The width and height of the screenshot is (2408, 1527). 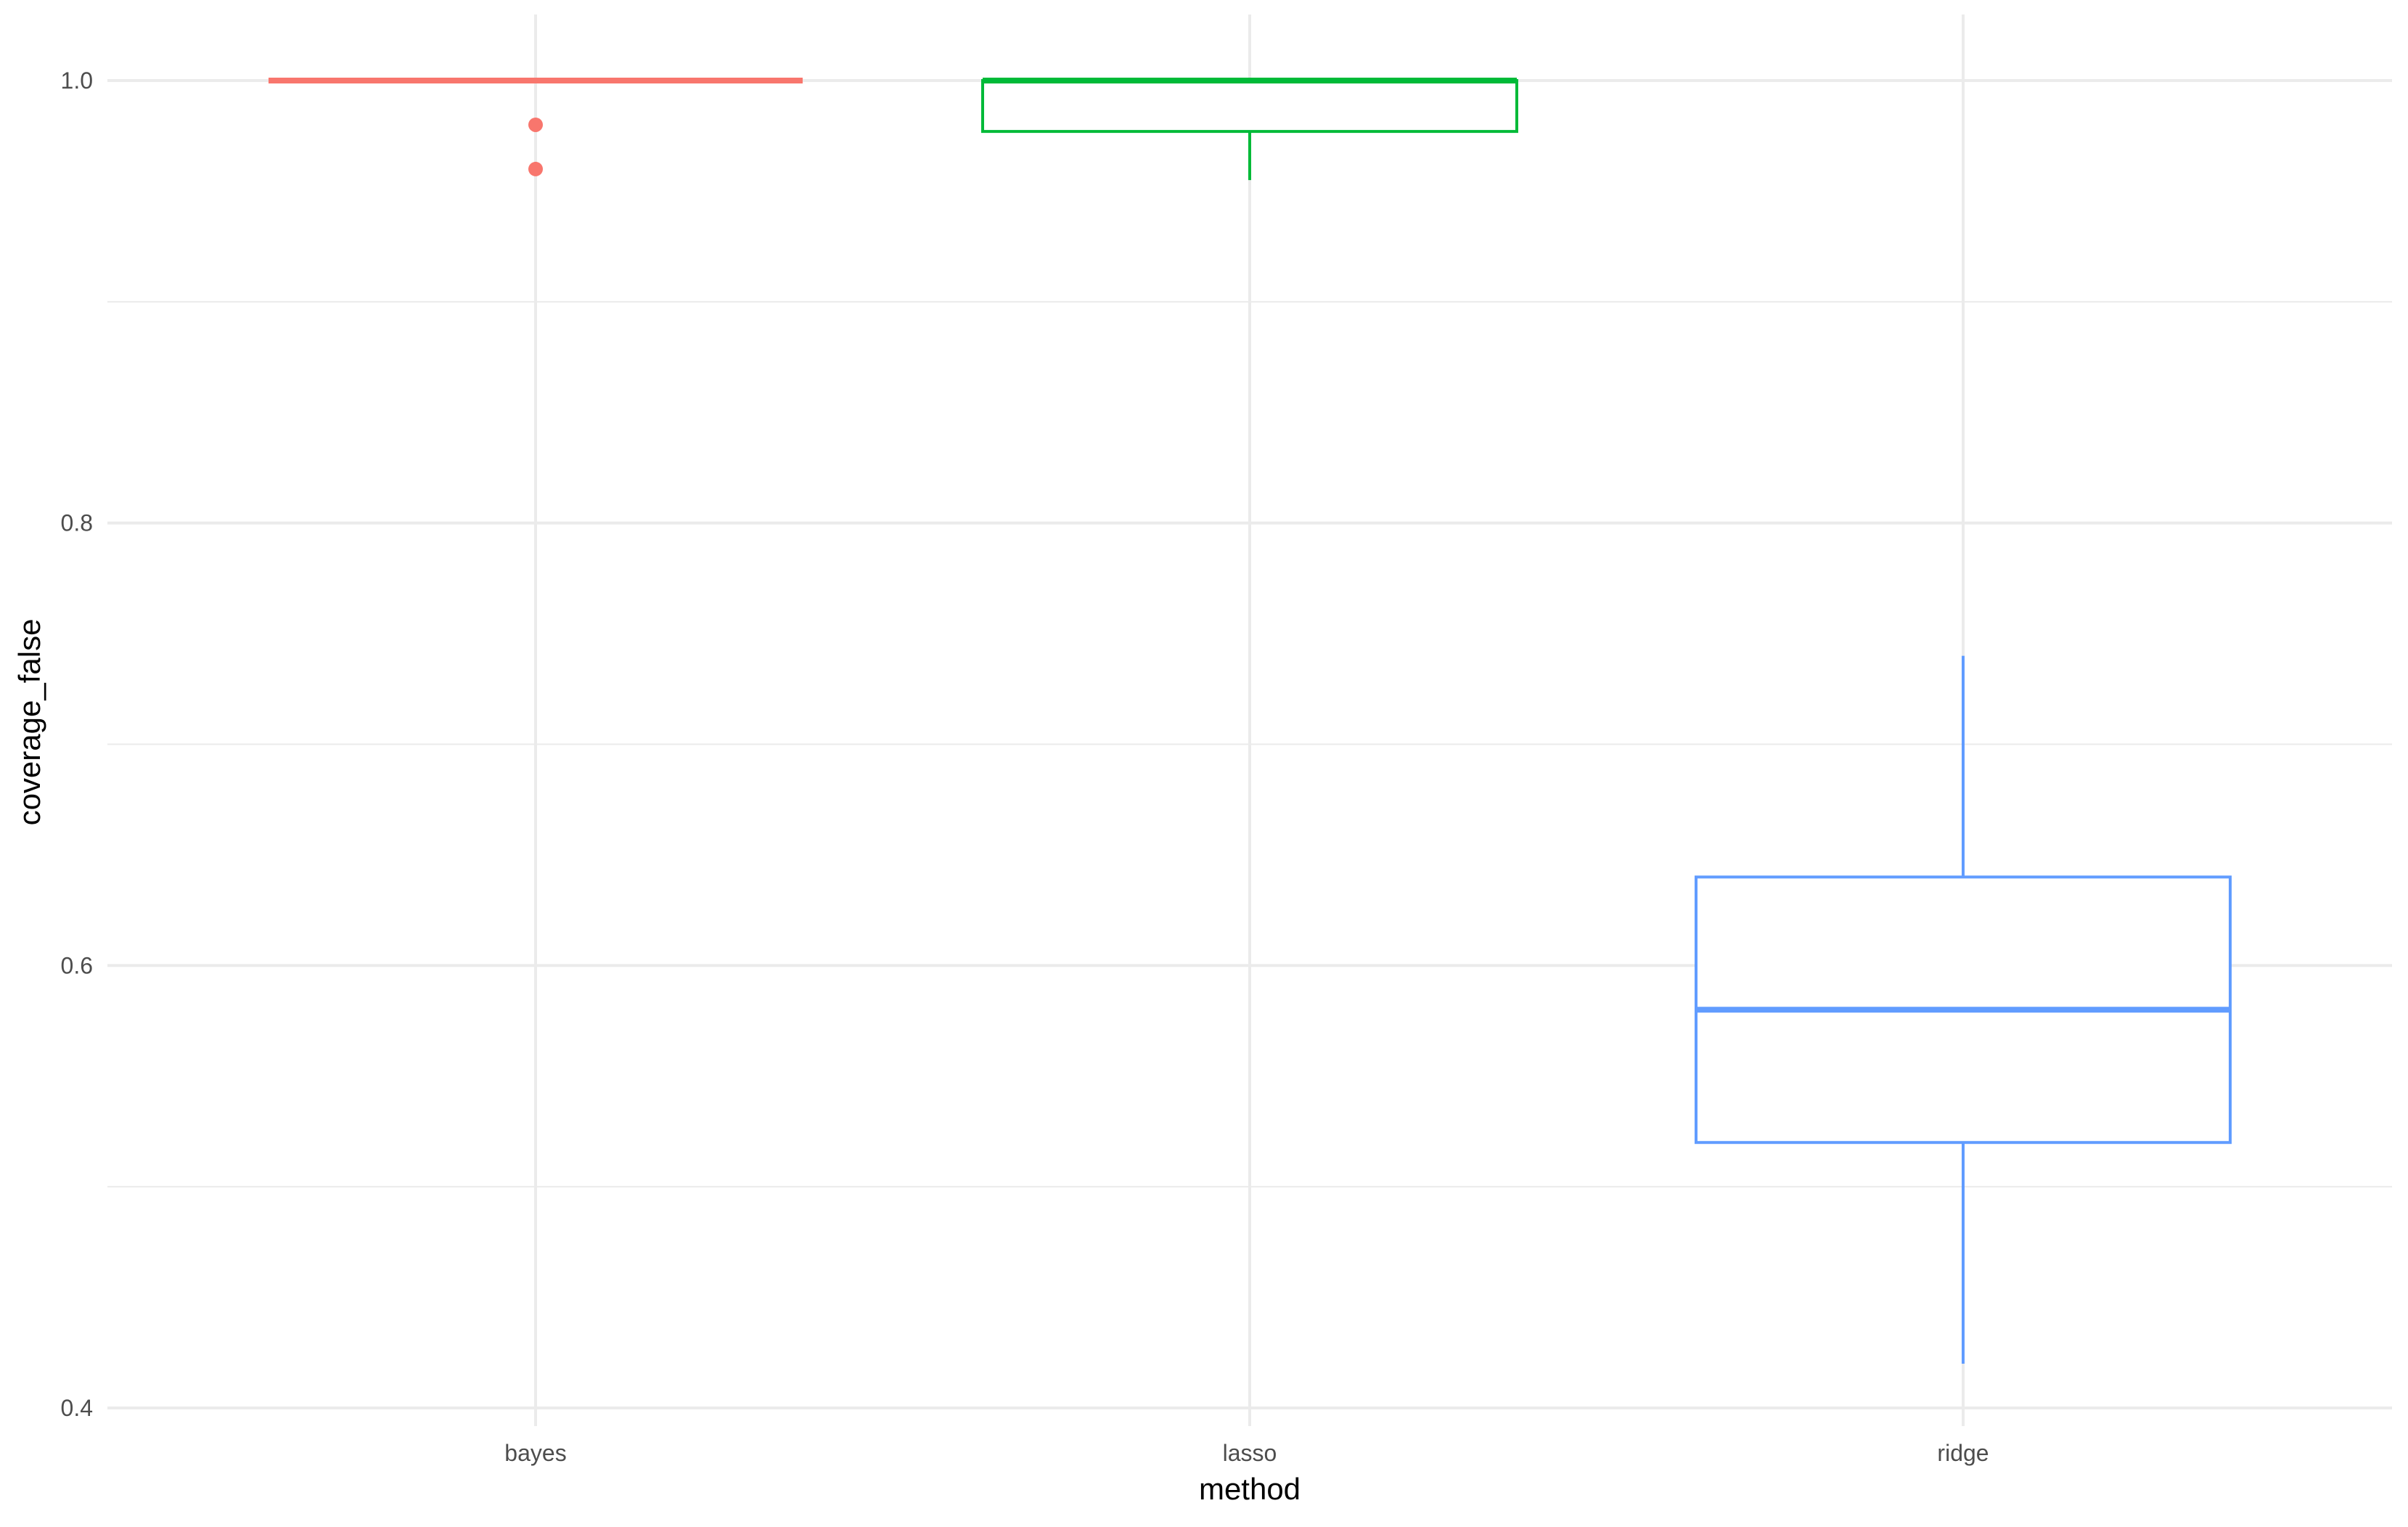 I want to click on y-axis-title: coverage_false, so click(x=29, y=723).